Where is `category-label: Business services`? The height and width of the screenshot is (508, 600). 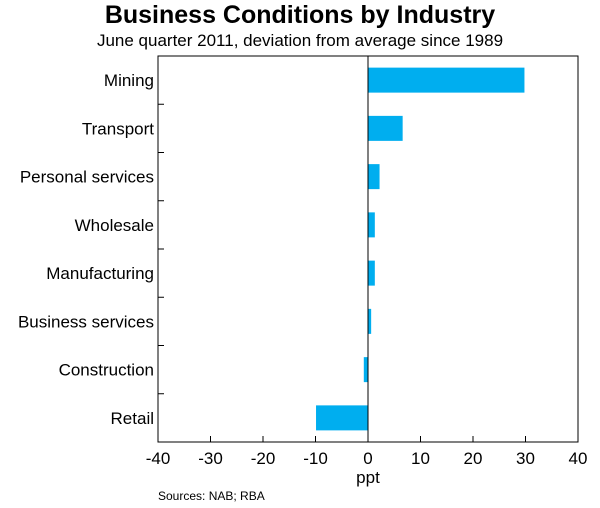
category-label: Business services is located at coordinates (86, 321).